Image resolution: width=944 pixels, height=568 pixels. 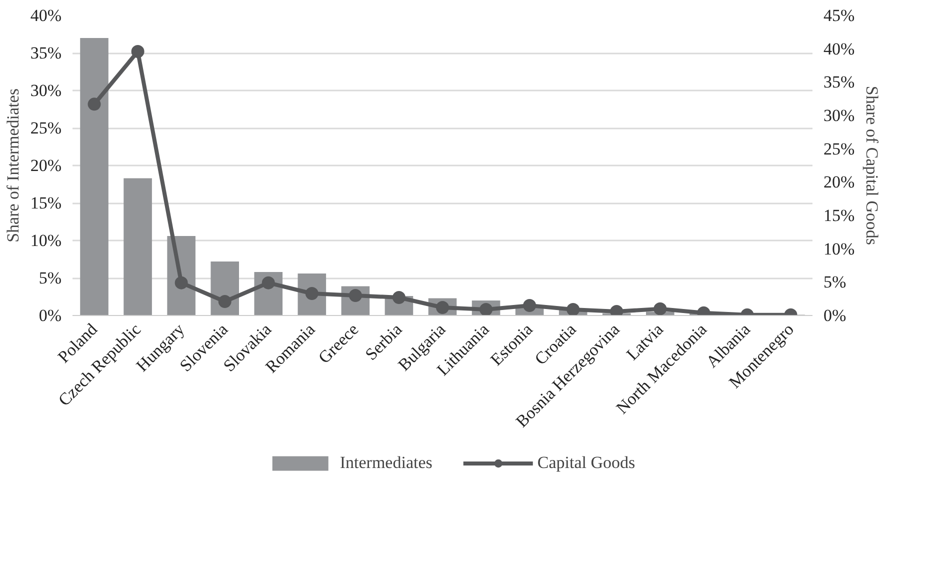 I want to click on y2-tick-label: 25%, so click(x=839, y=148).